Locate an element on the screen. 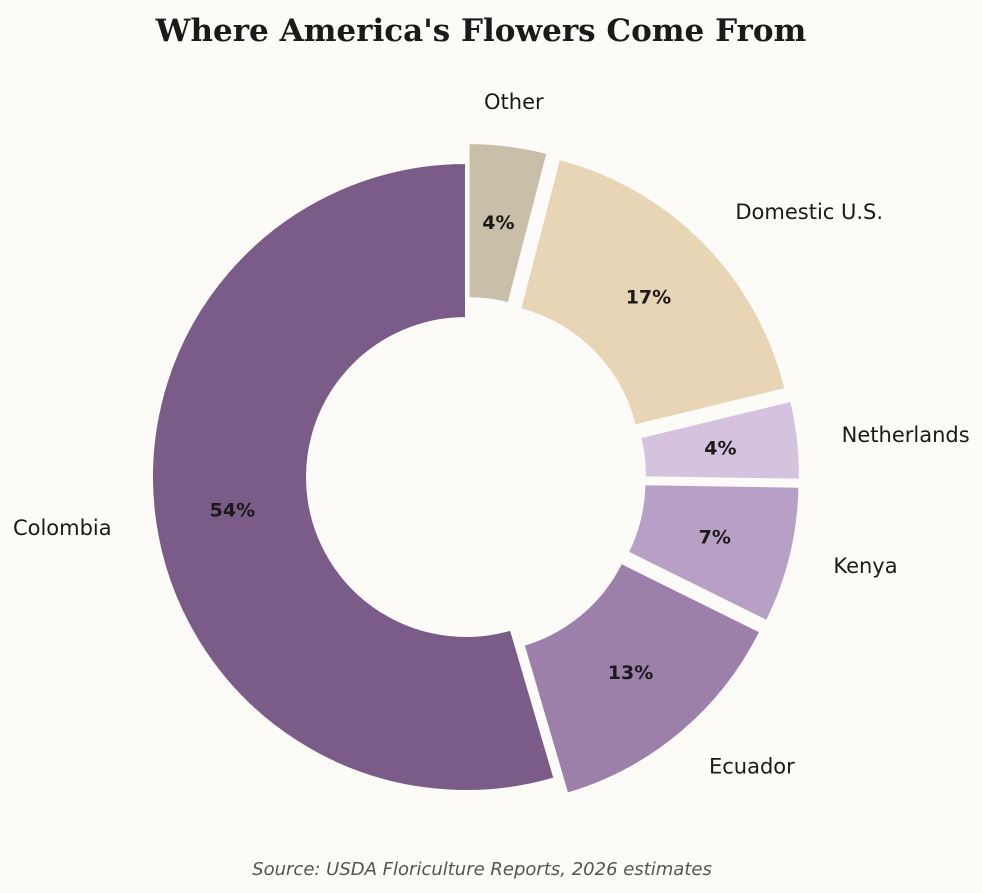  slice-ecuador is located at coordinates (642, 678).